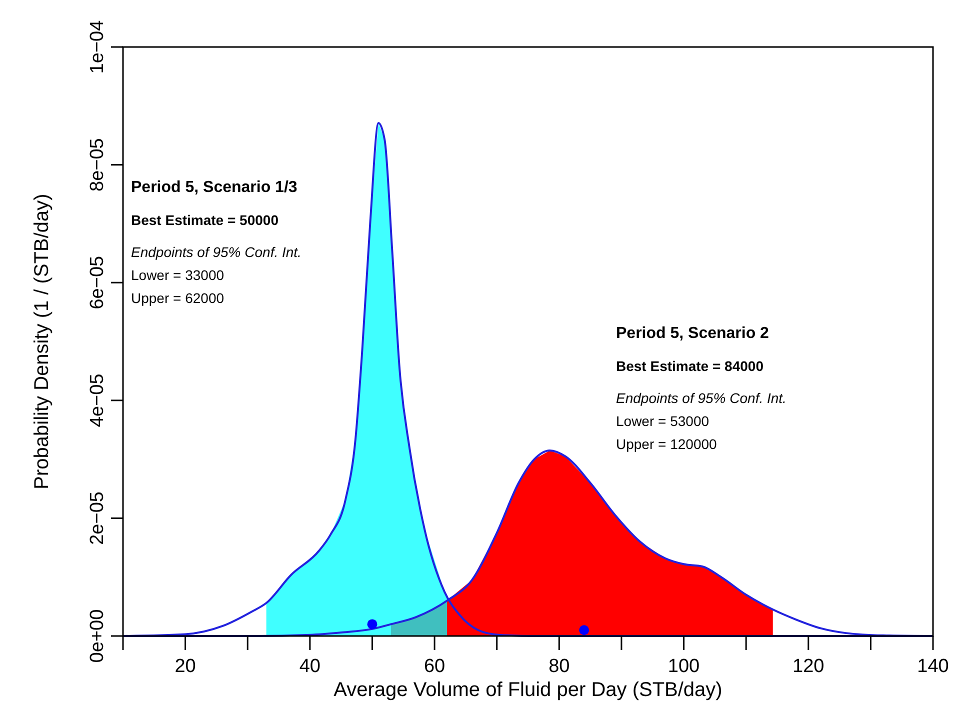 The width and height of the screenshot is (961, 726). I want to click on x-tick-label: 140, so click(933, 666).